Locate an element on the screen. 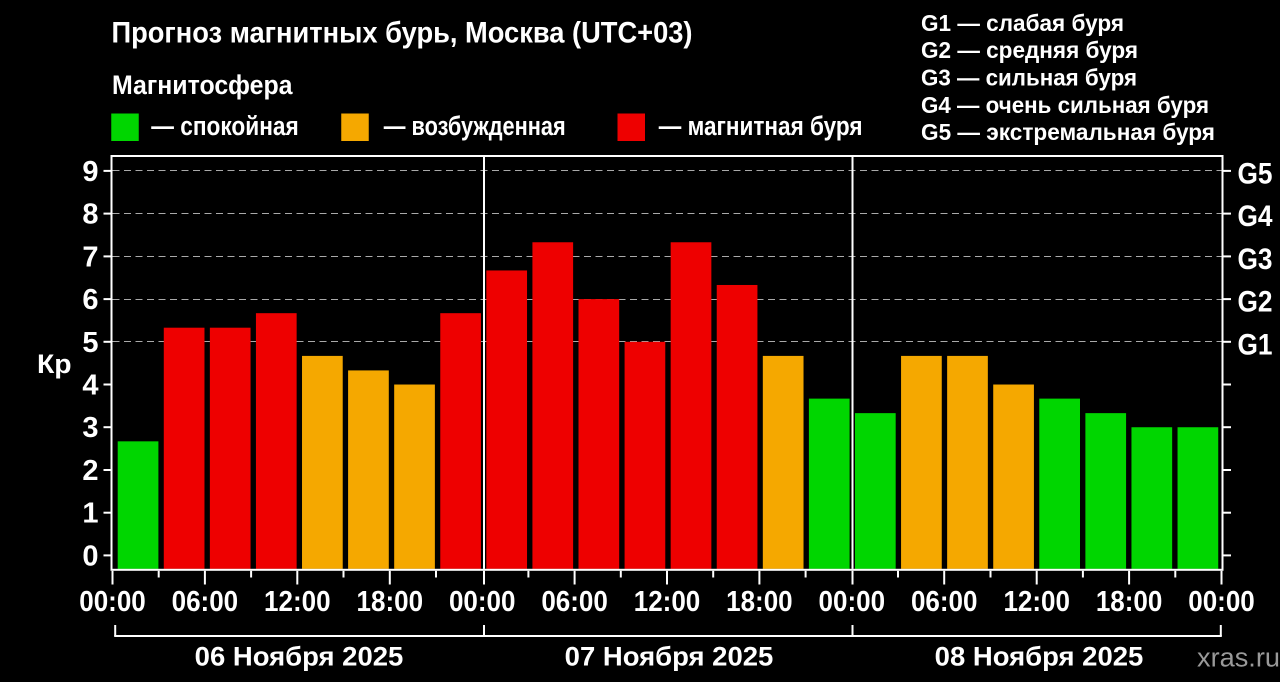 The height and width of the screenshot is (682, 1280). svg-text: 06 Ноября 2025 is located at coordinates (299, 657).